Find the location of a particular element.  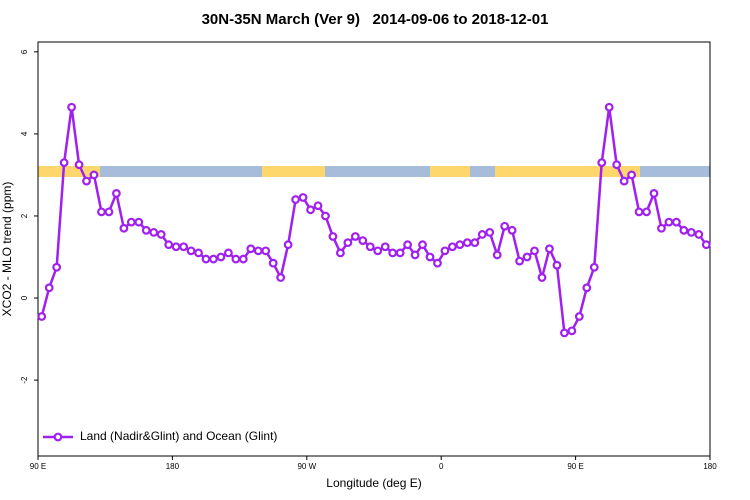

y-tick-label: 0 is located at coordinates (24, 297).